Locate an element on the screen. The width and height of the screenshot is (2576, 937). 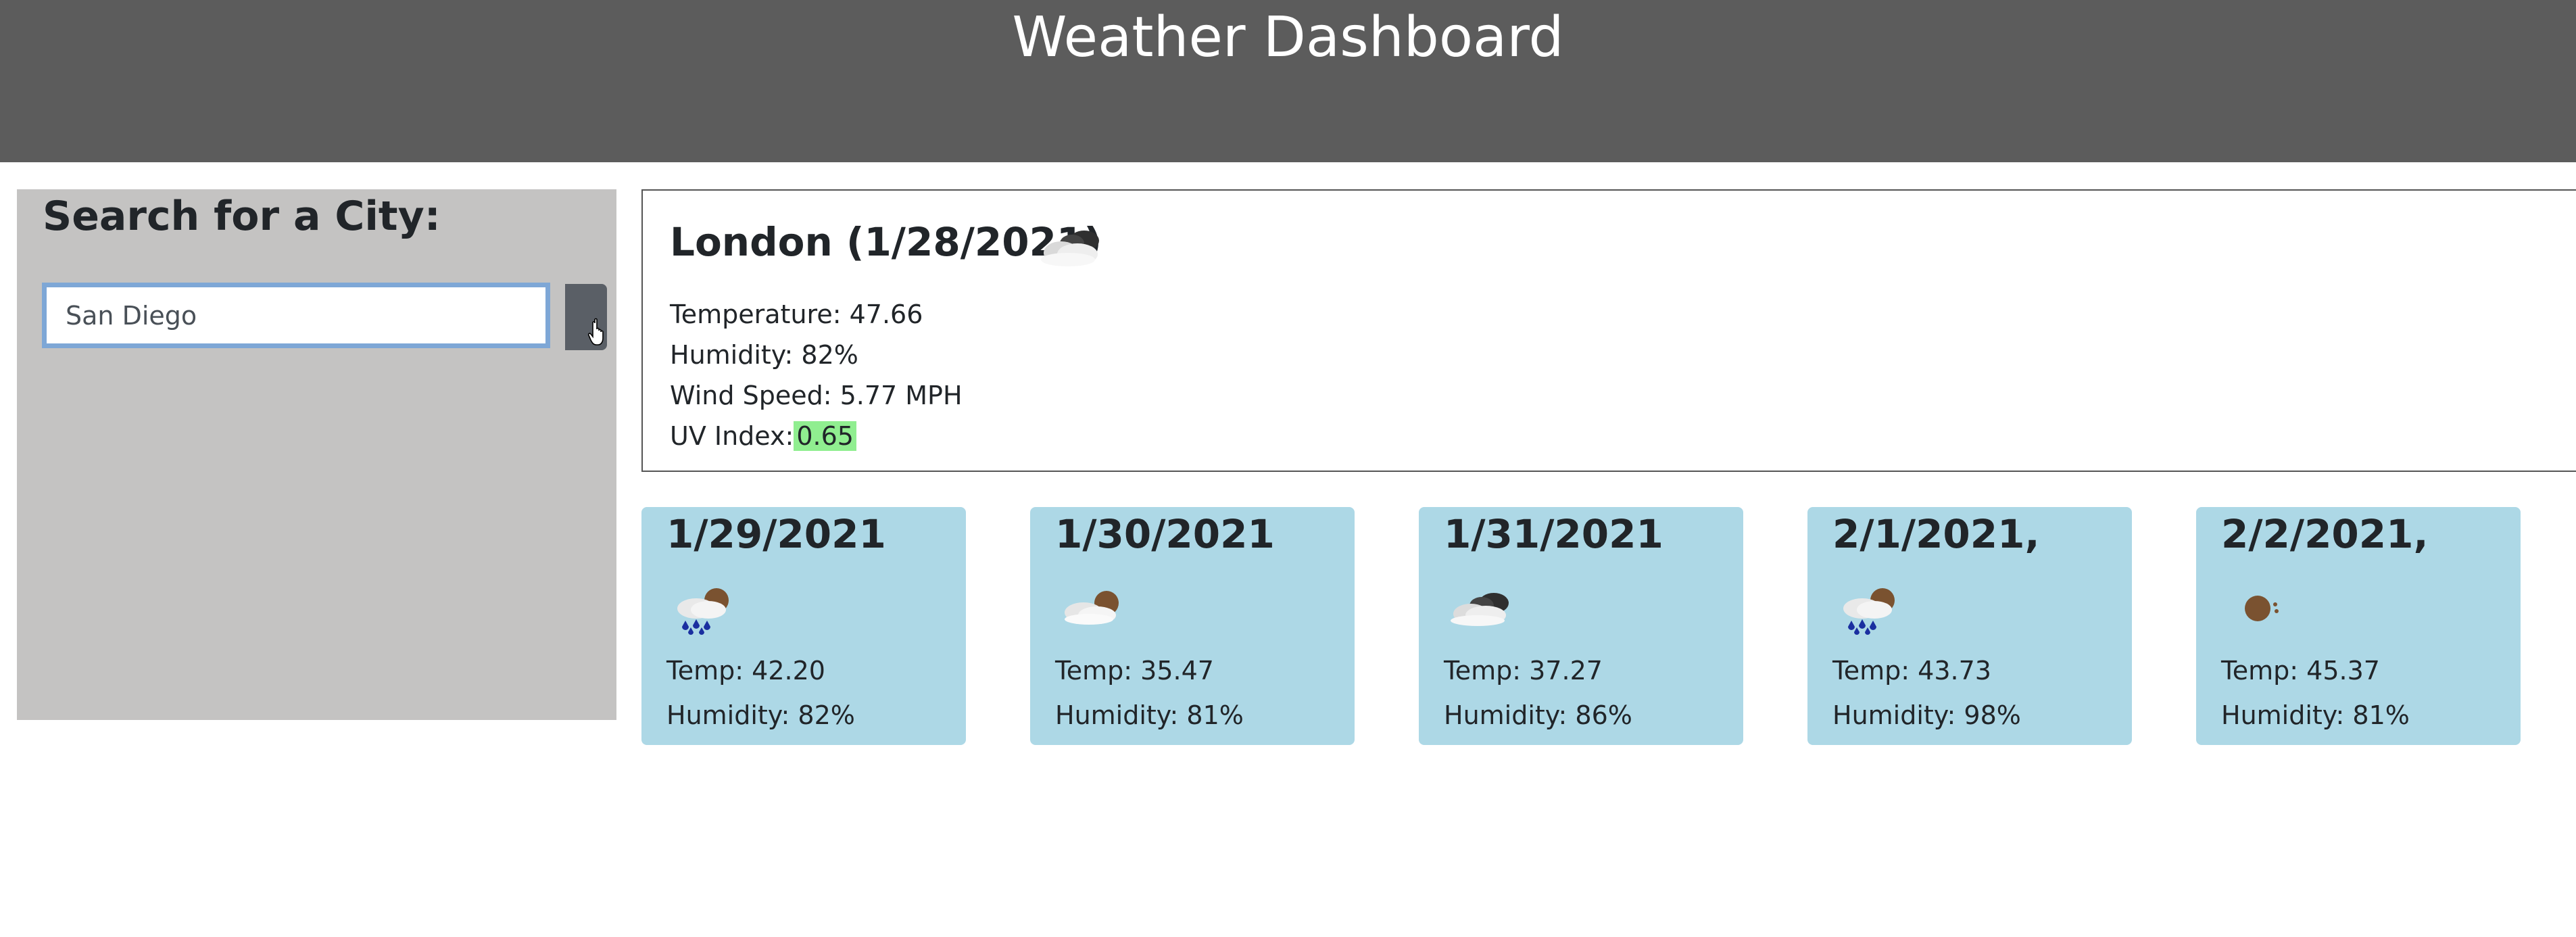
pointer-cursor-icon is located at coordinates (595, 331).